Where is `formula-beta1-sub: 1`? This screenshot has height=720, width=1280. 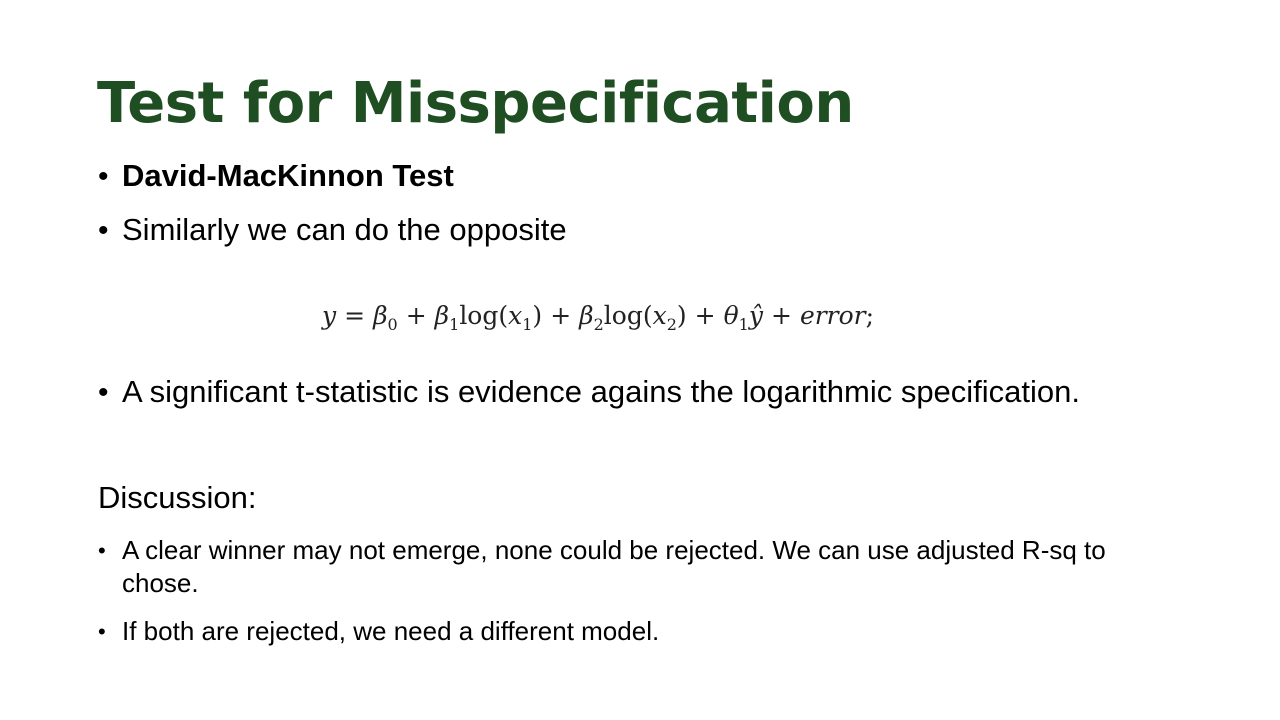
formula-beta1-sub: 1 is located at coordinates (454, 324).